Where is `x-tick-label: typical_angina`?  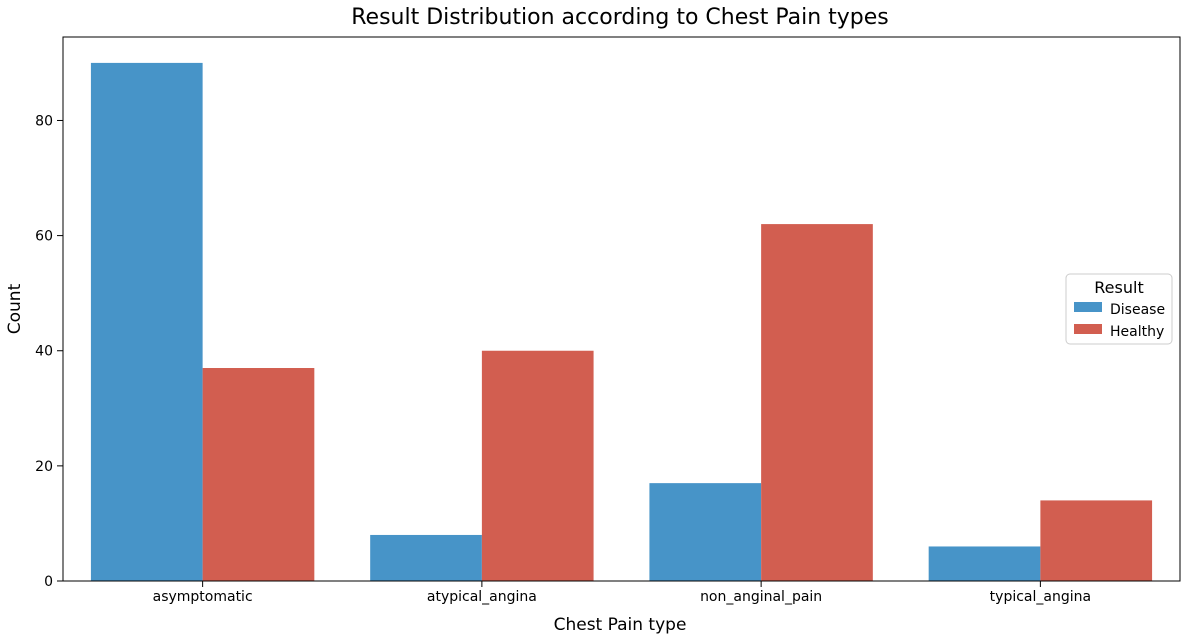 x-tick-label: typical_angina is located at coordinates (1040, 597).